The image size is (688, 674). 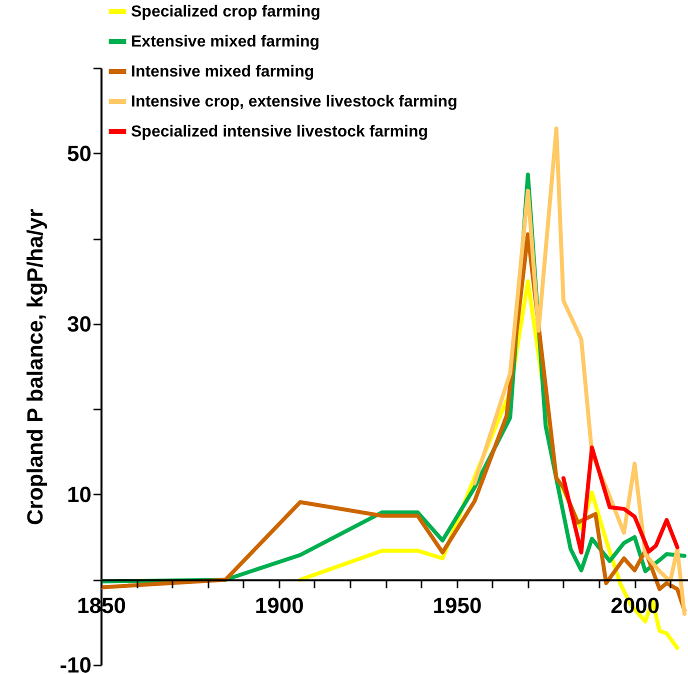 I want to click on y-tick-label: 30, so click(x=79, y=323).